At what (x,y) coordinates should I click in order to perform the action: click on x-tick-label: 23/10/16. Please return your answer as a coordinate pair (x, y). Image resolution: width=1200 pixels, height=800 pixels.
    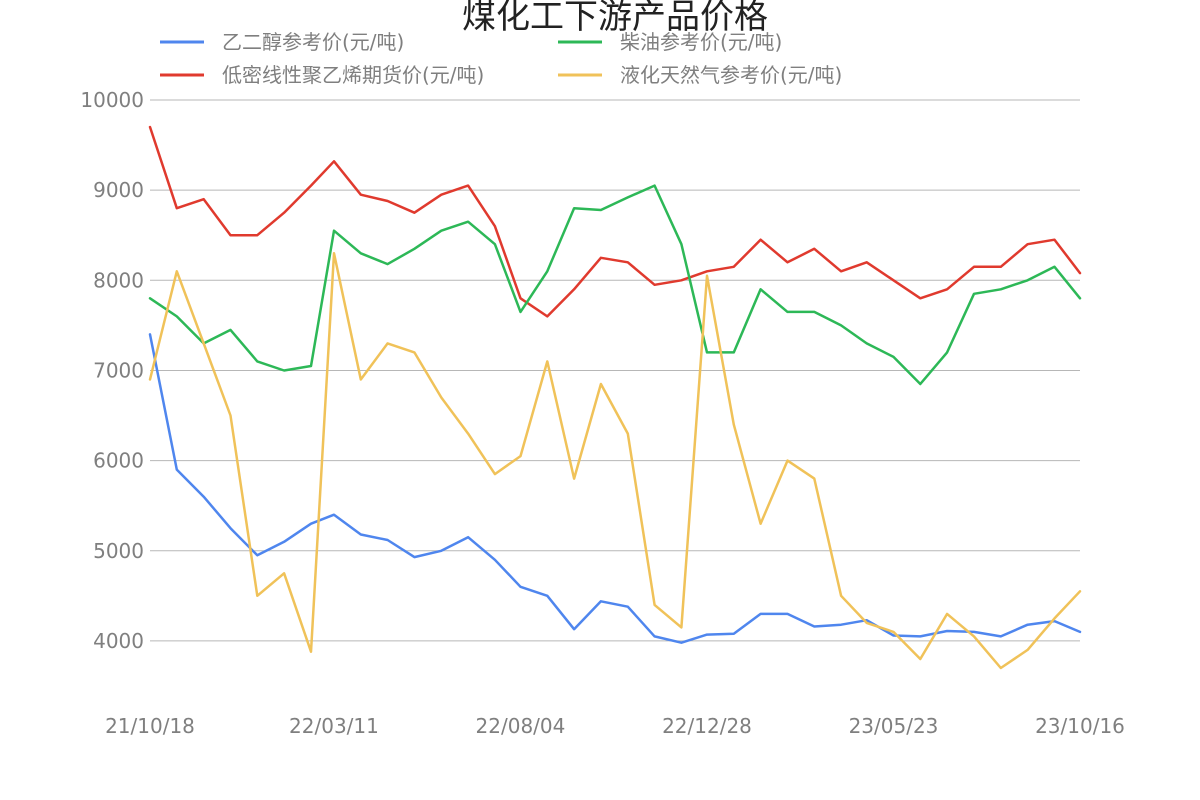
    Looking at the image, I should click on (1080, 726).